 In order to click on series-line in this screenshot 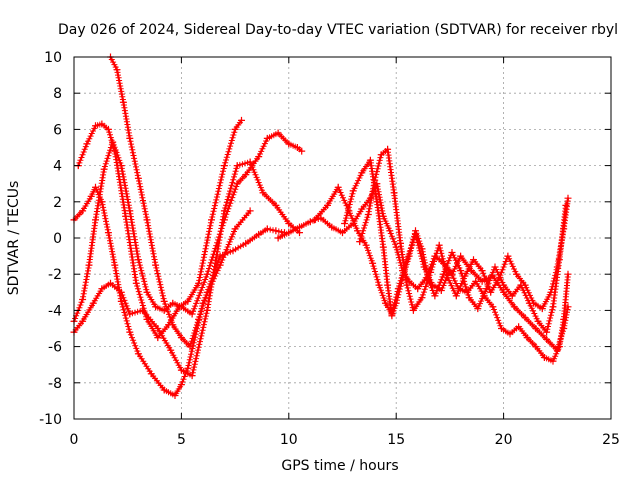, I will do `click(160, 229)`.